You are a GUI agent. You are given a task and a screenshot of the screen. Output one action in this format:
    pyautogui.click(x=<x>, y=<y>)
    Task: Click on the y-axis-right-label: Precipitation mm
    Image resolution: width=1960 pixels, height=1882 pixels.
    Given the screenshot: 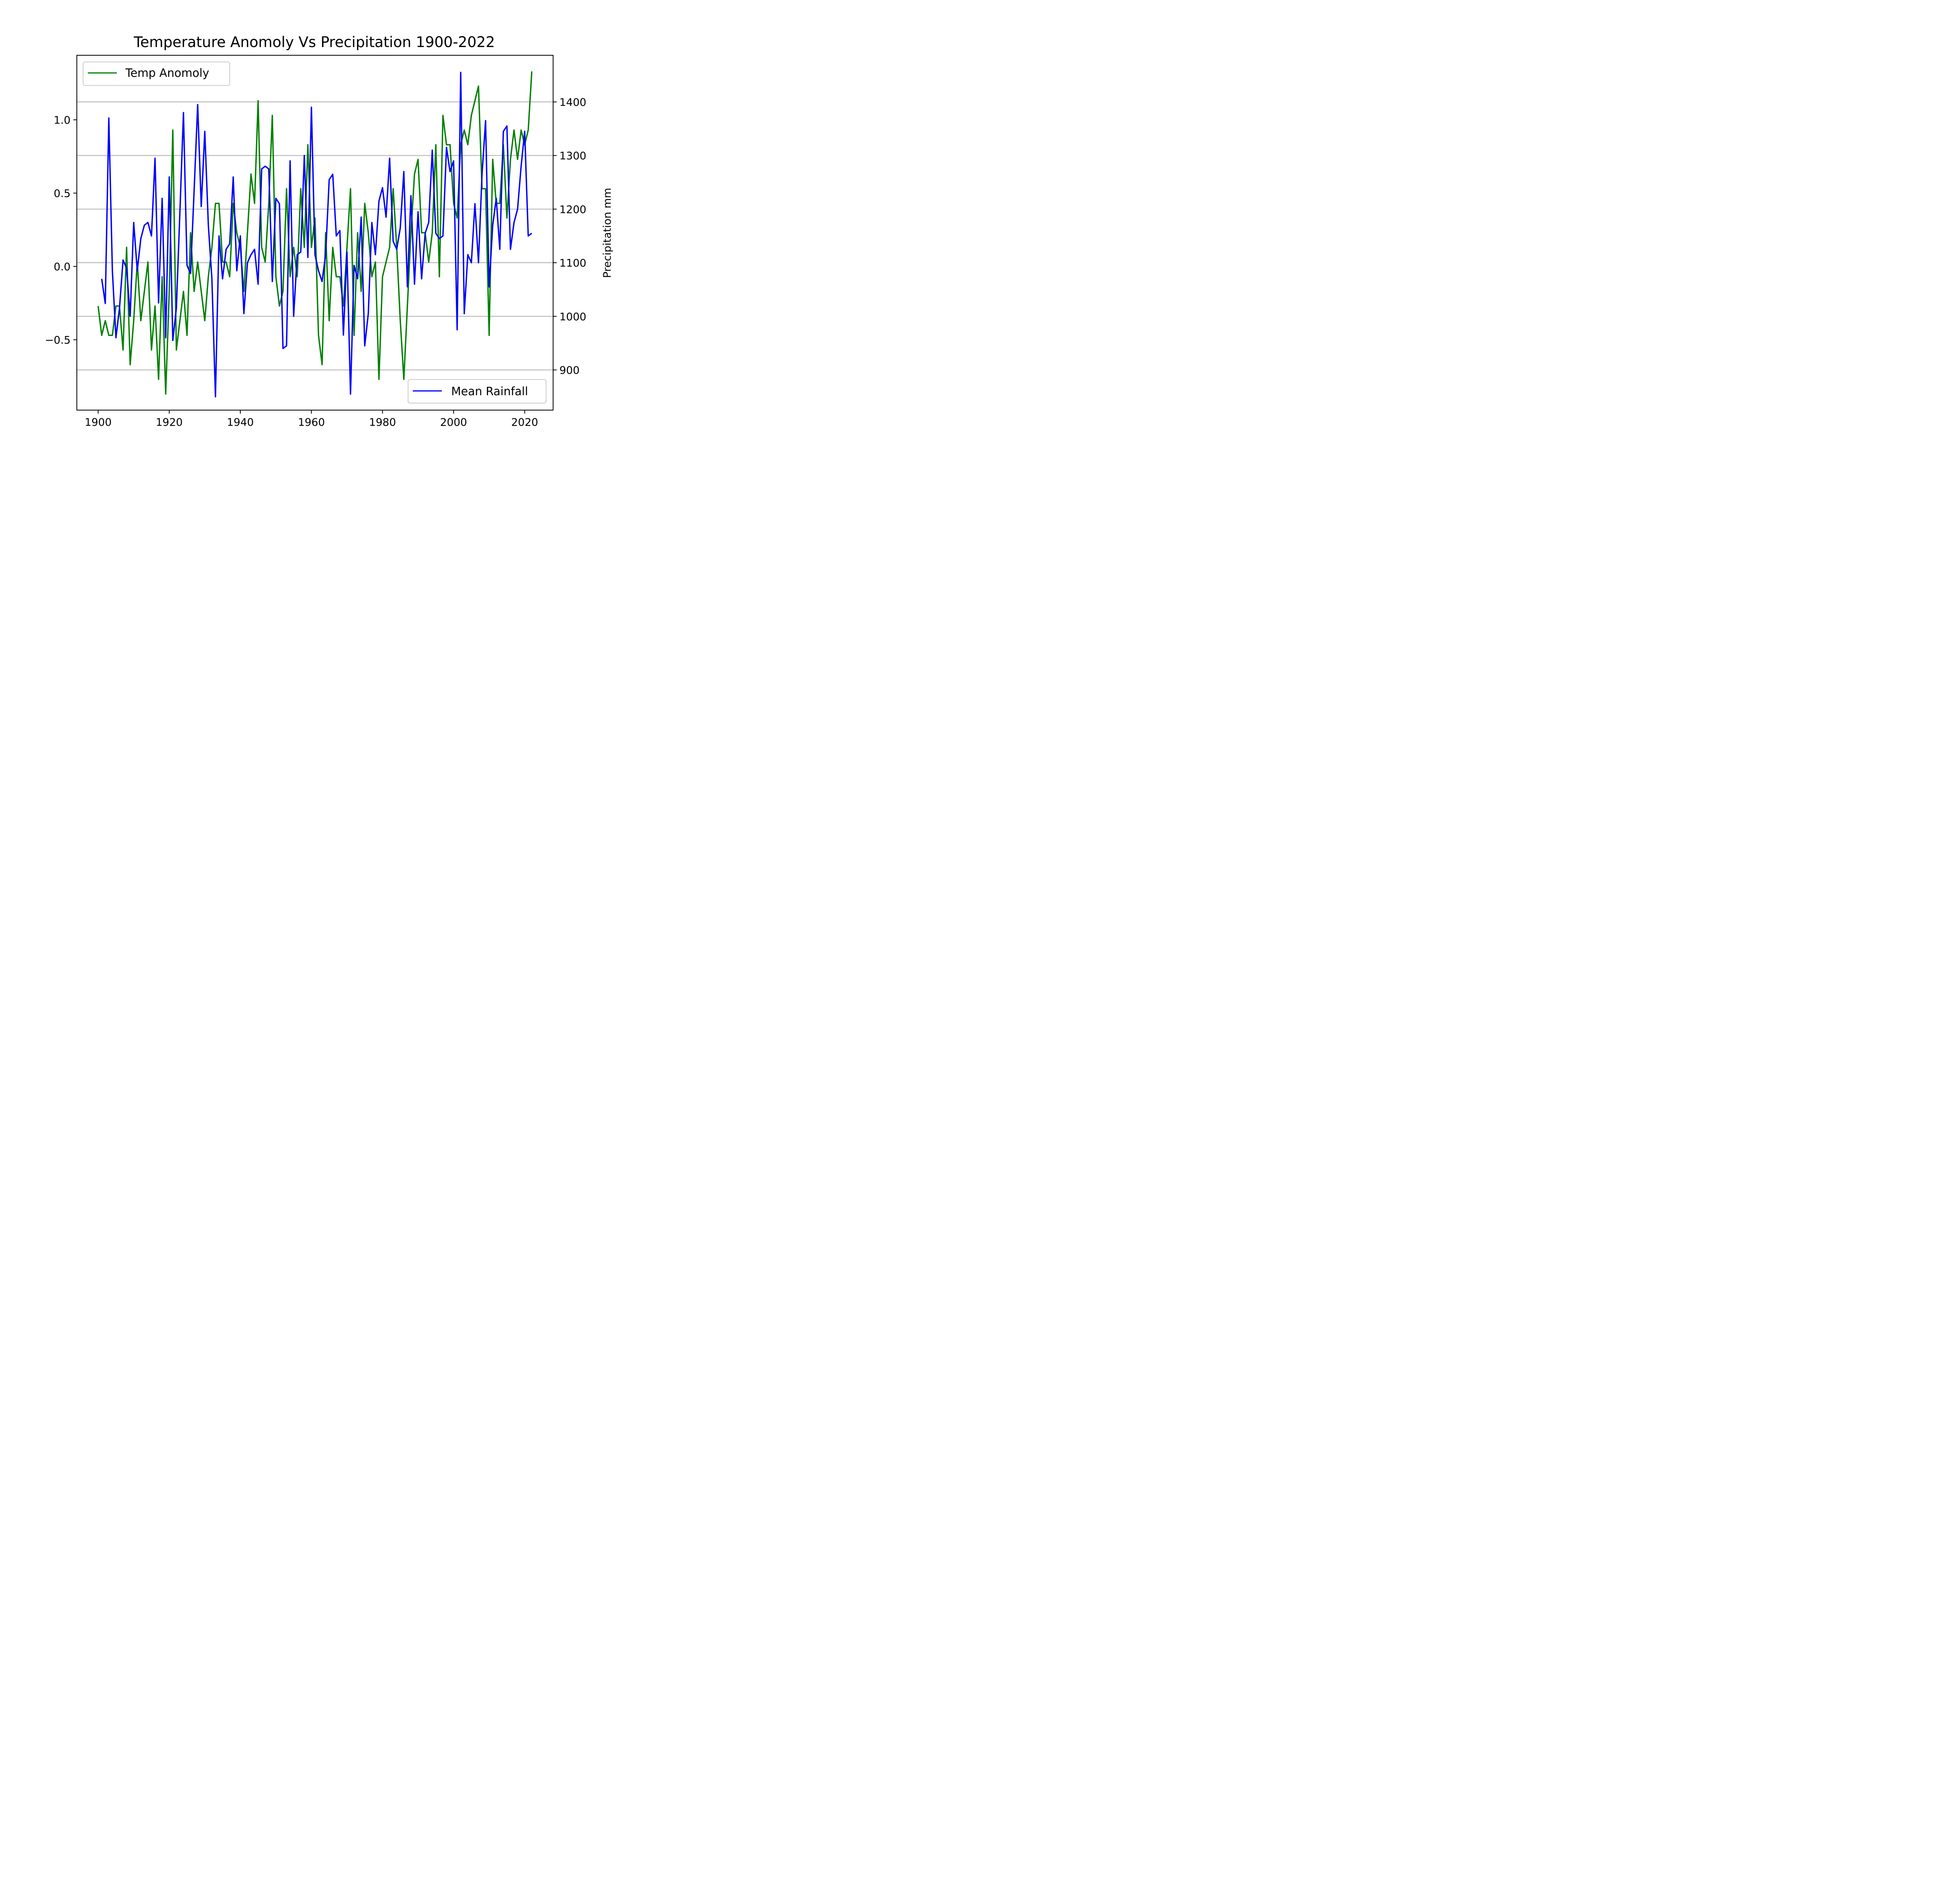 What is the action you would take?
    pyautogui.click(x=607, y=233)
    